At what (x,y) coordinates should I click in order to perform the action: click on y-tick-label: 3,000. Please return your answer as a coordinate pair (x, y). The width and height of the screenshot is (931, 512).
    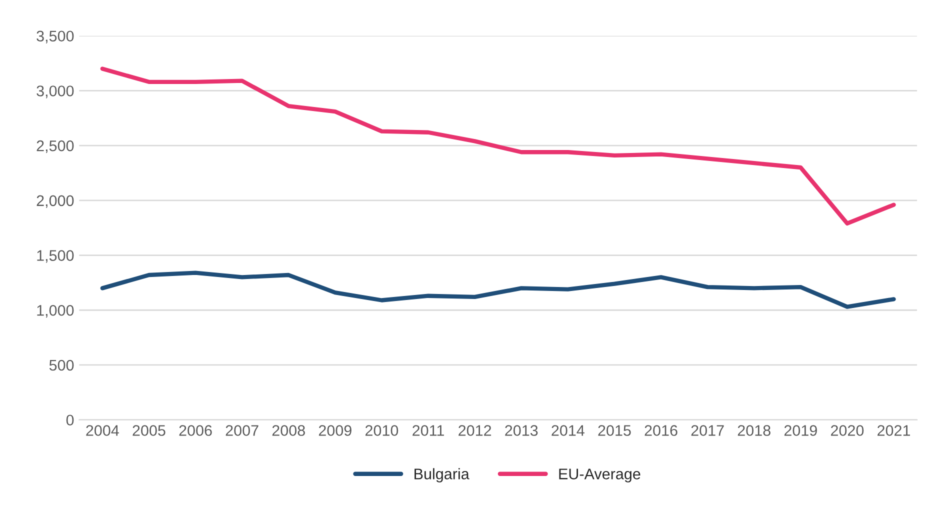
    Looking at the image, I should click on (55, 92).